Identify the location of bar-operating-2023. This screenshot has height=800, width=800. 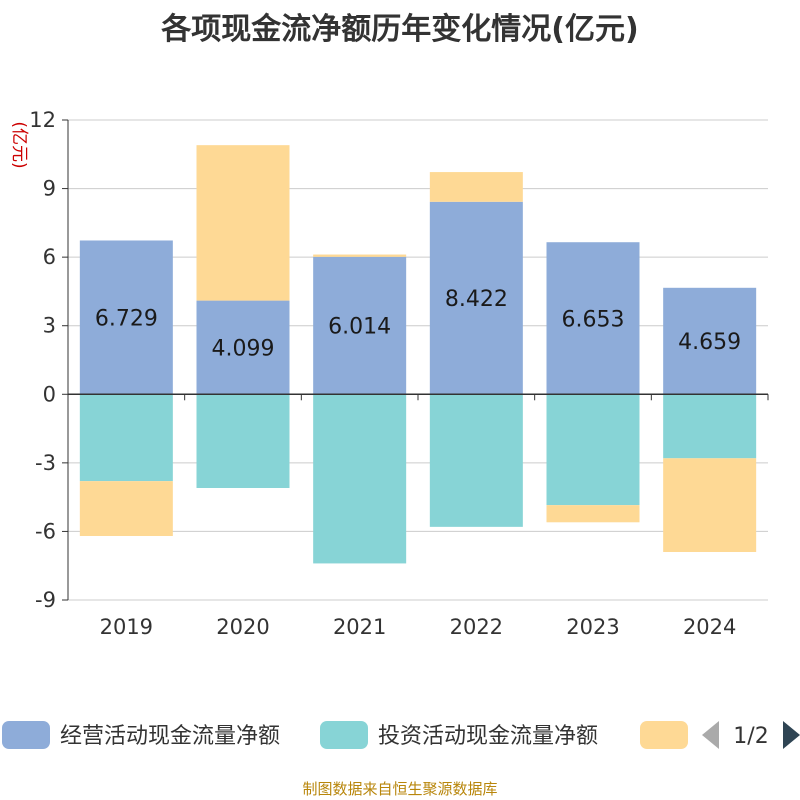
(593, 318).